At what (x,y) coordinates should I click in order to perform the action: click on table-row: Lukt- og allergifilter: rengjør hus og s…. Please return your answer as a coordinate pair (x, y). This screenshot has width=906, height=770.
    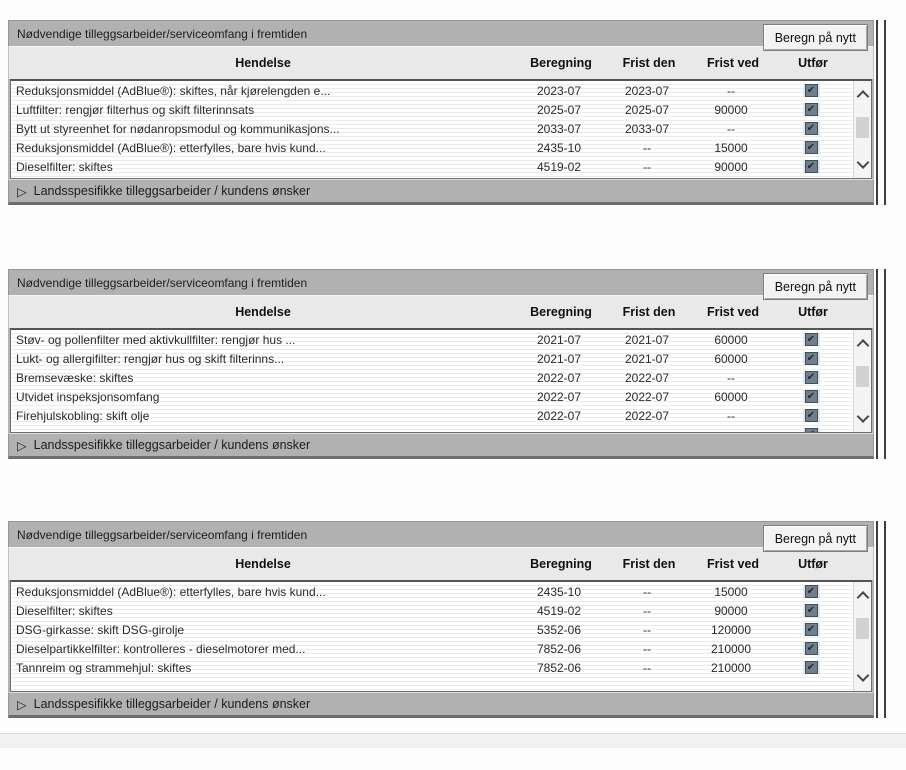
    Looking at the image, I should click on (441, 358).